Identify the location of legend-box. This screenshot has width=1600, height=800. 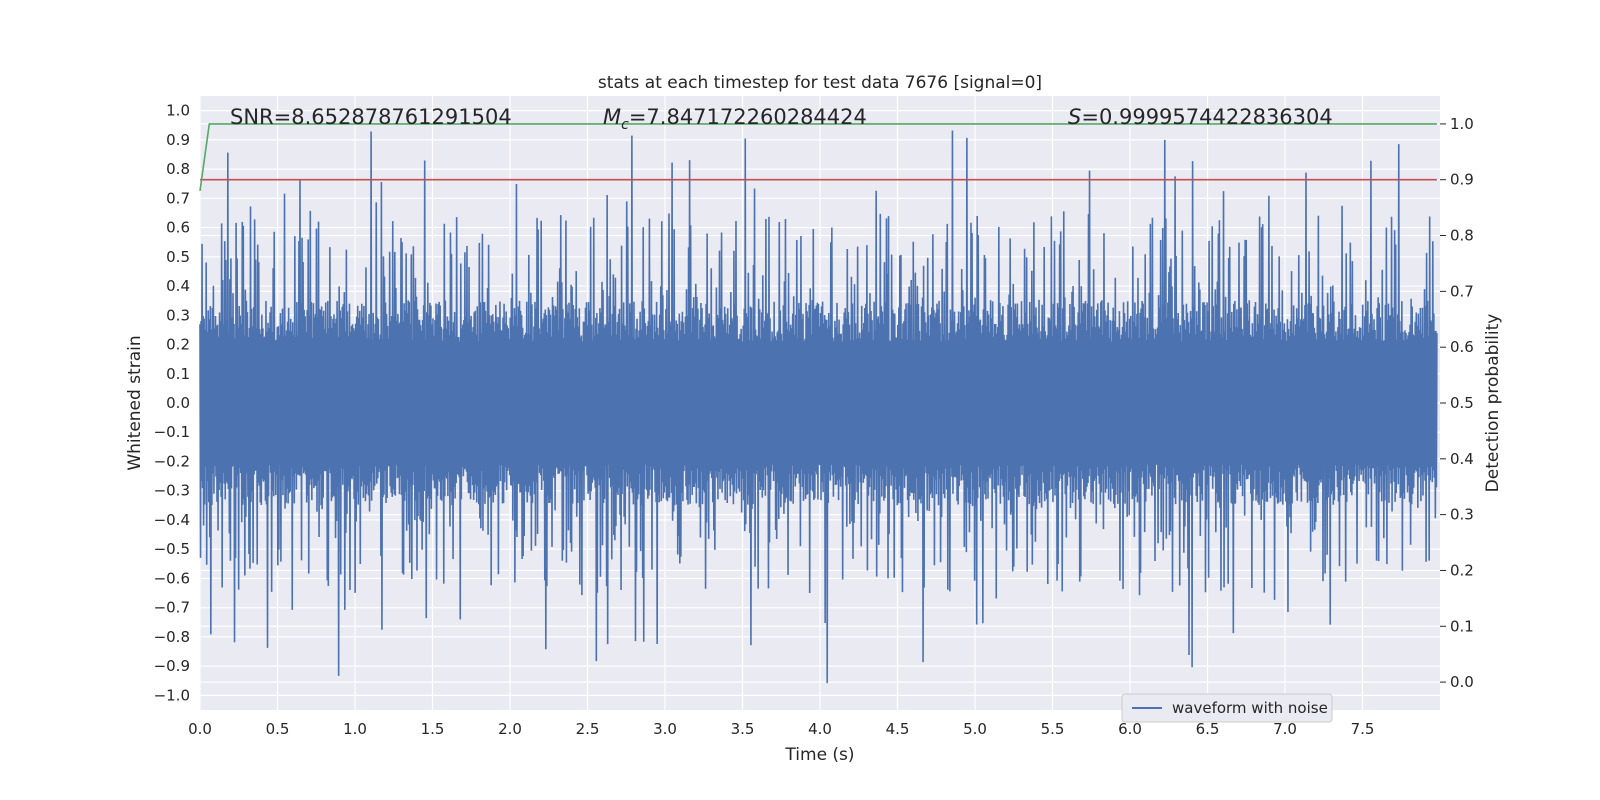
(1227, 708).